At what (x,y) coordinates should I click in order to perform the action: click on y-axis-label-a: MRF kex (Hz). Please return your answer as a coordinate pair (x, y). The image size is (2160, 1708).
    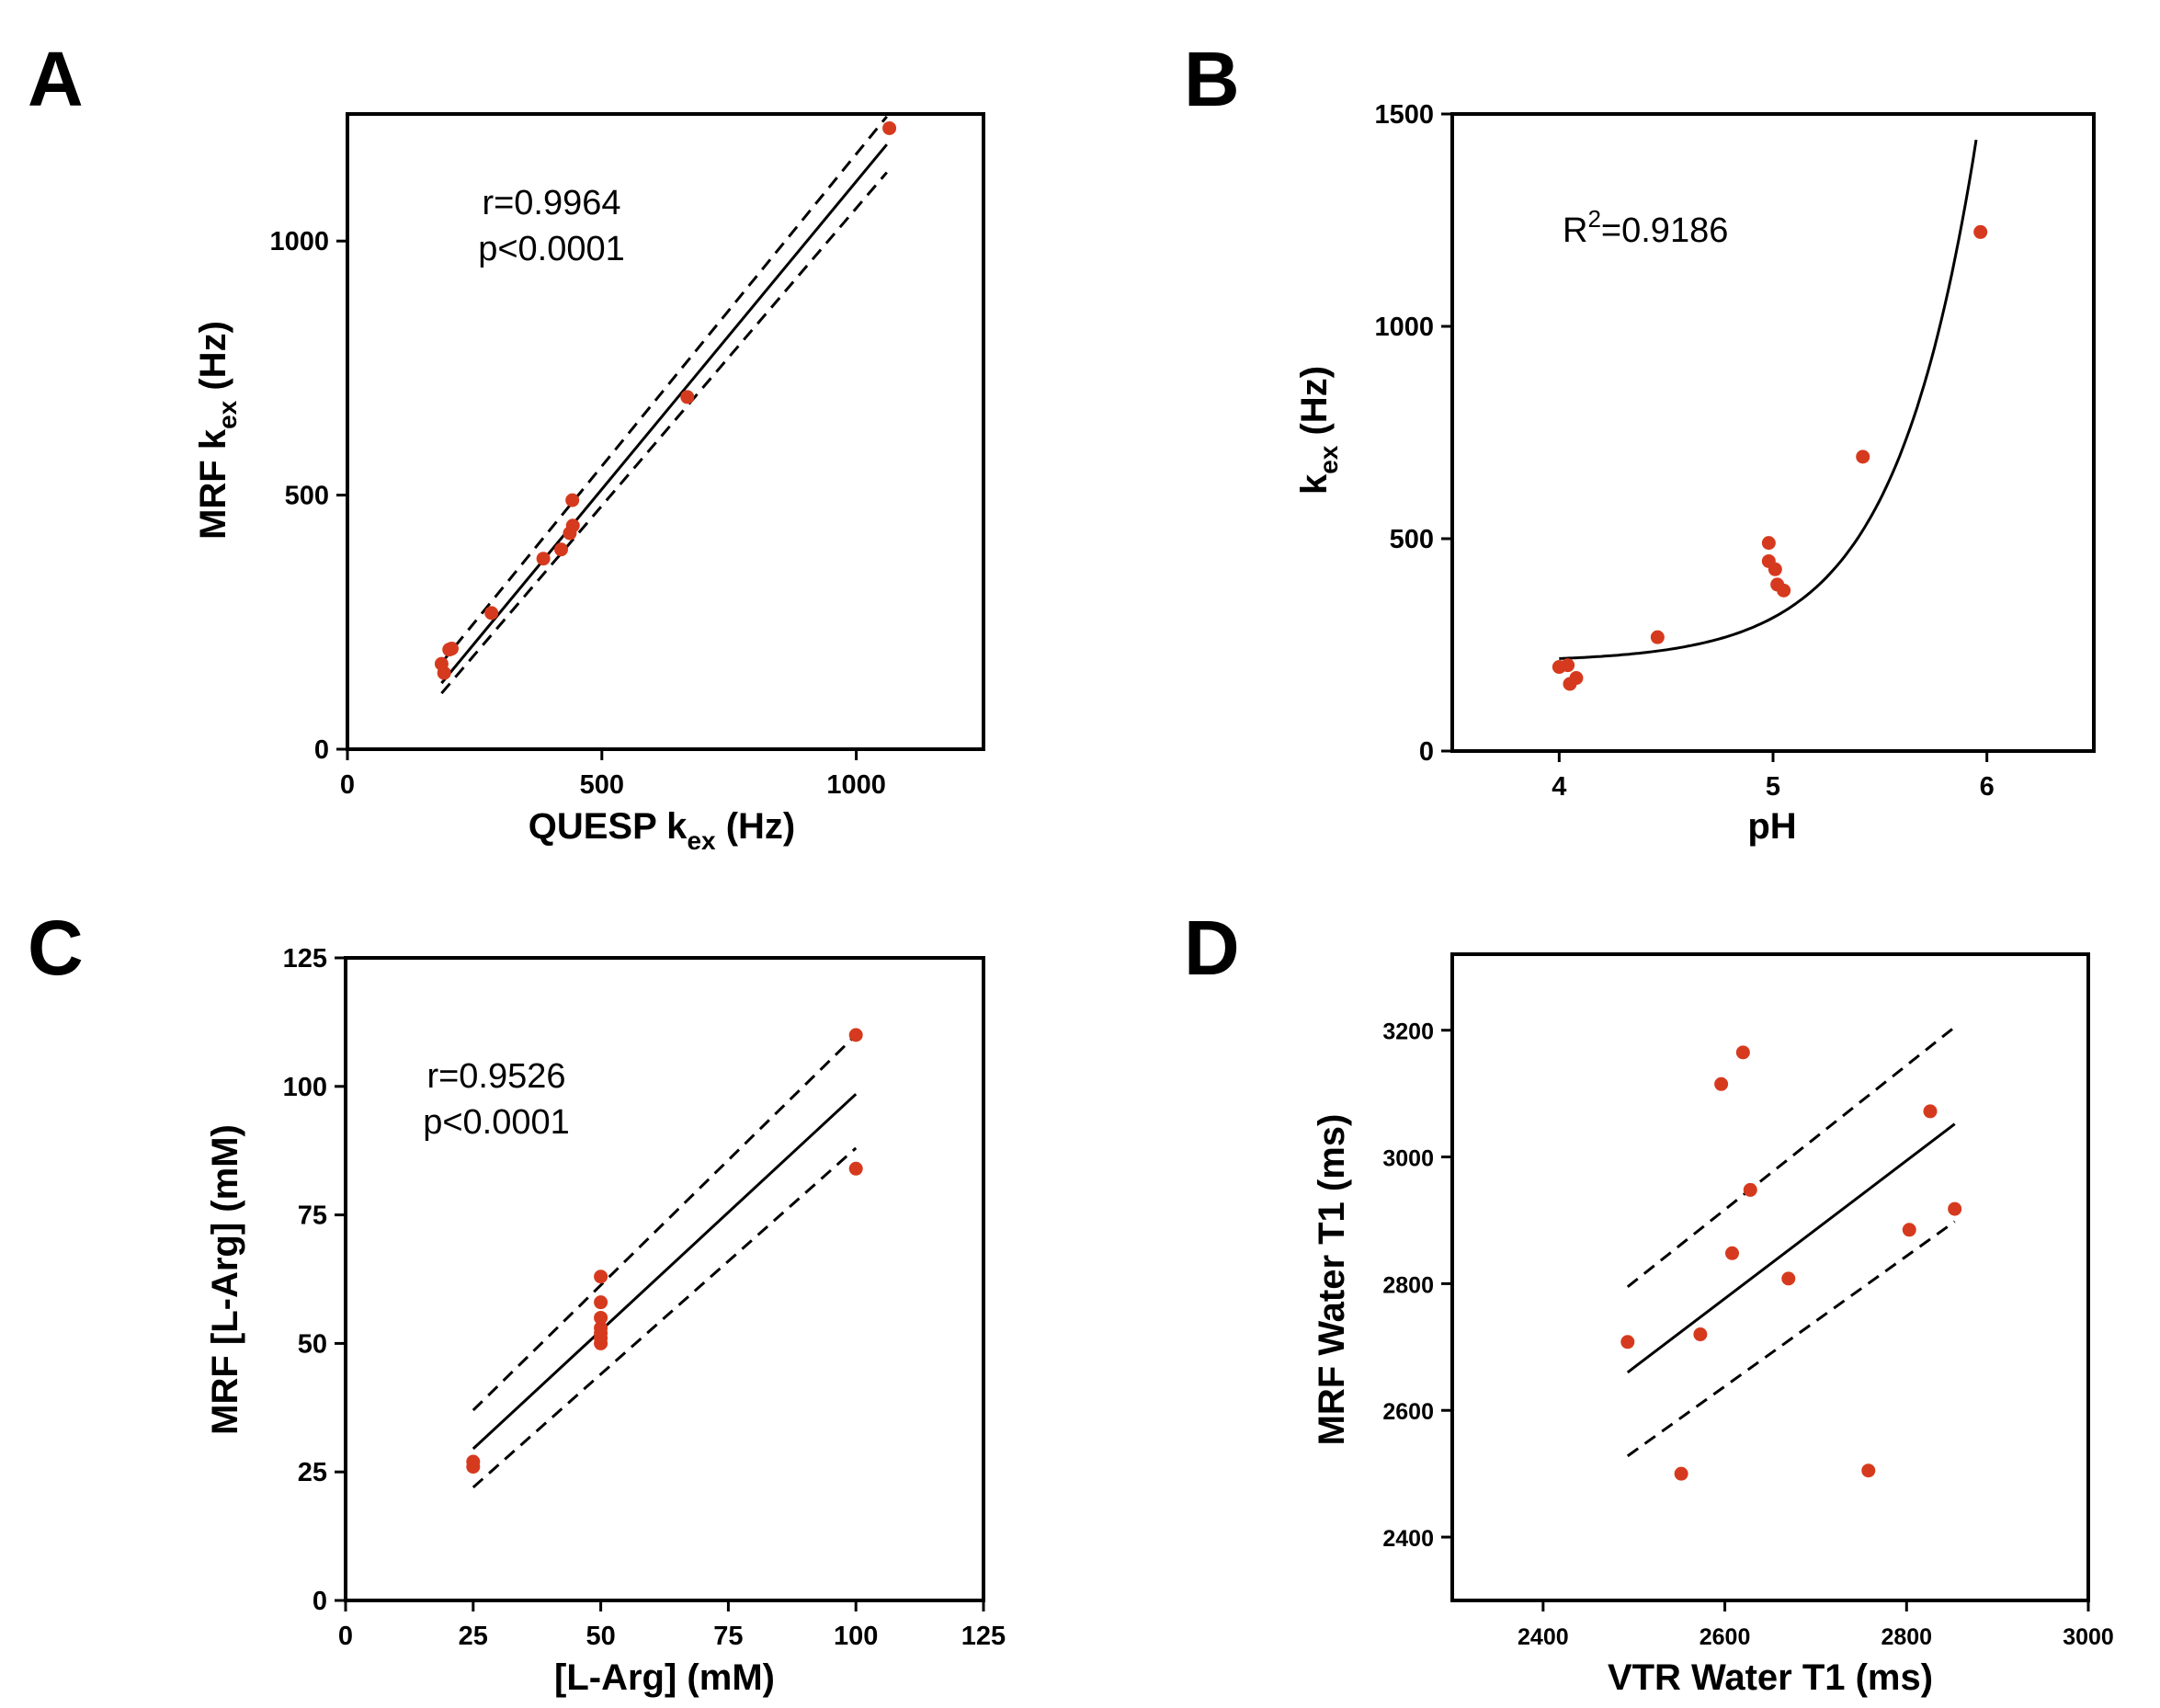
    Looking at the image, I should click on (217, 430).